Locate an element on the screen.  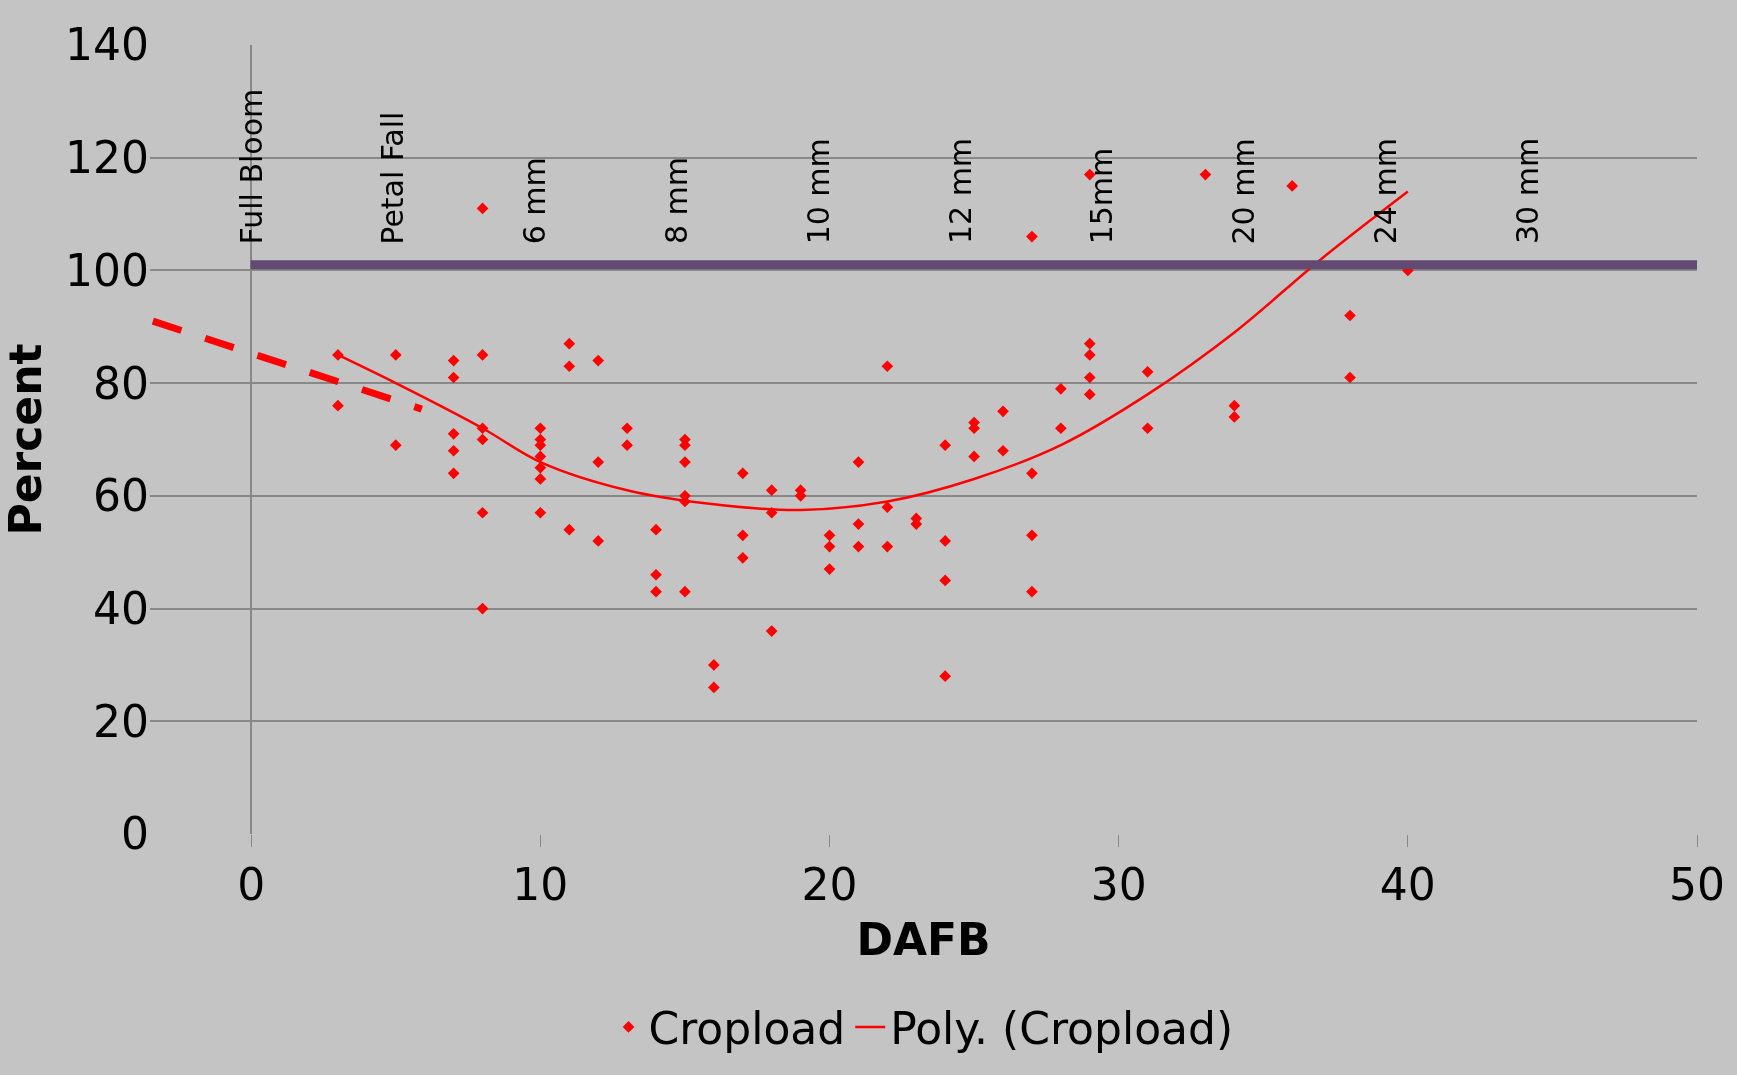
legend-label: Cropload is located at coordinates (747, 1029).